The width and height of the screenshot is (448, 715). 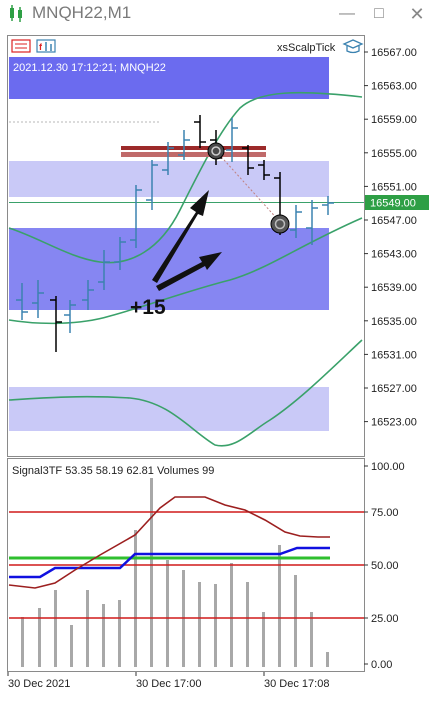 I want to click on price-axis-label: 16543.00, so click(x=394, y=255).